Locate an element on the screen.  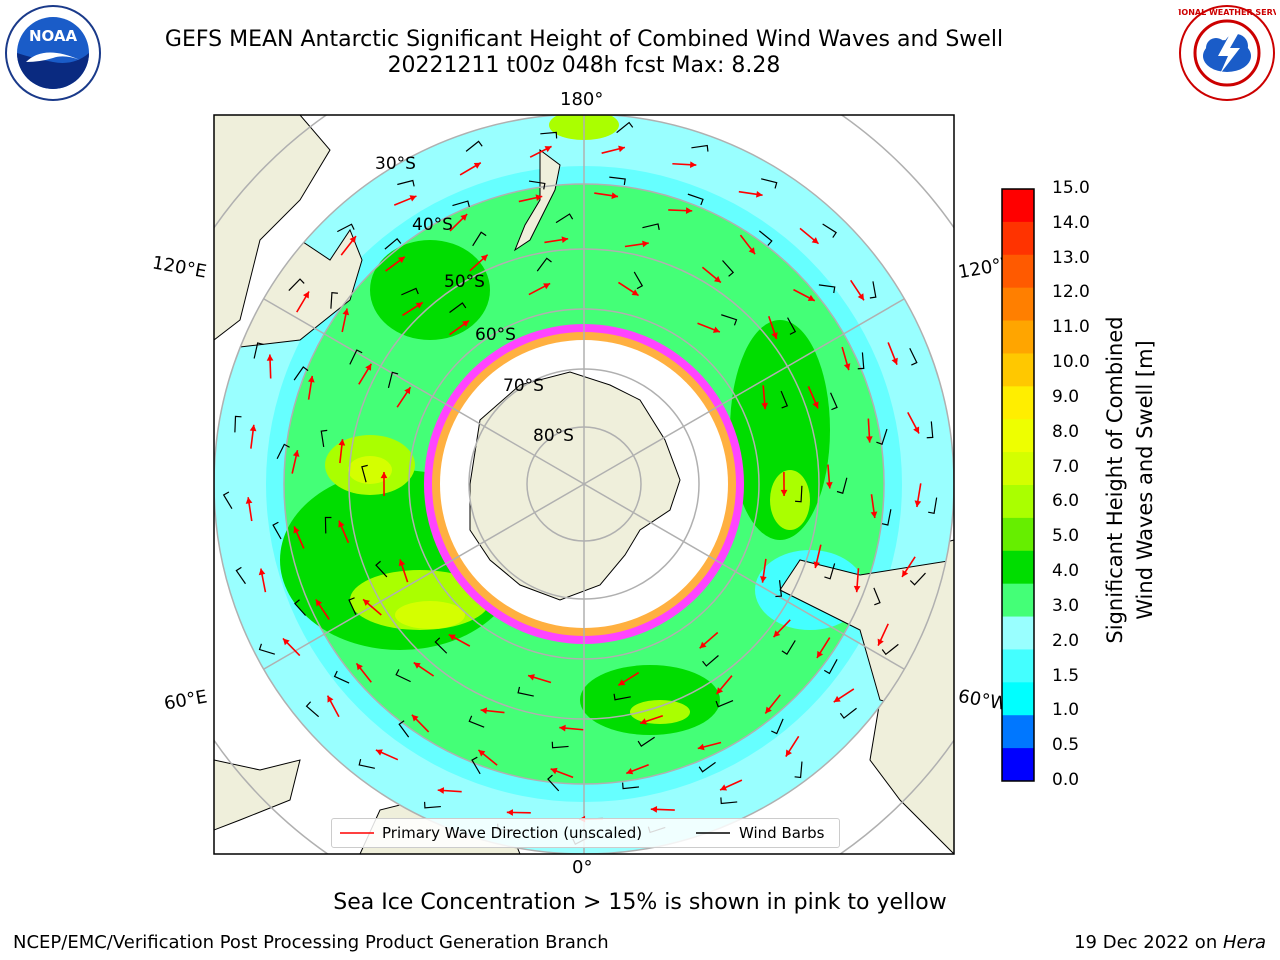
chart-subtitle: 20221211 t00z 048h fcst Max: 8.28 is located at coordinates (584, 65).